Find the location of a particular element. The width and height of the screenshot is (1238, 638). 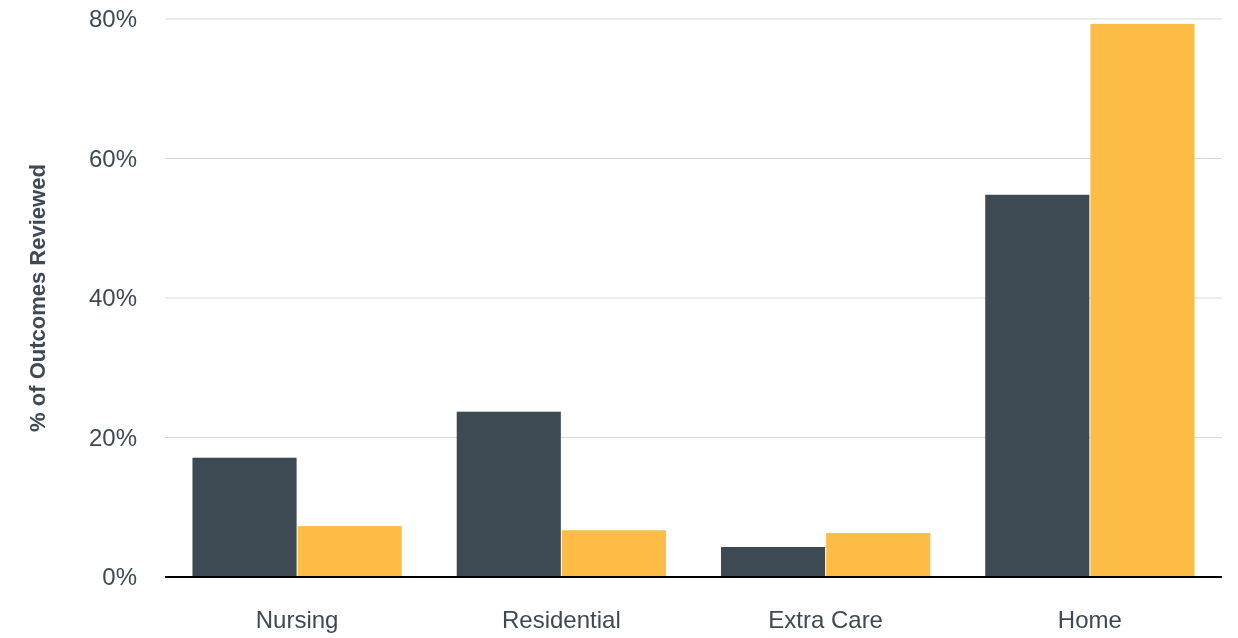

y-tick-label: 60% is located at coordinates (112, 158).